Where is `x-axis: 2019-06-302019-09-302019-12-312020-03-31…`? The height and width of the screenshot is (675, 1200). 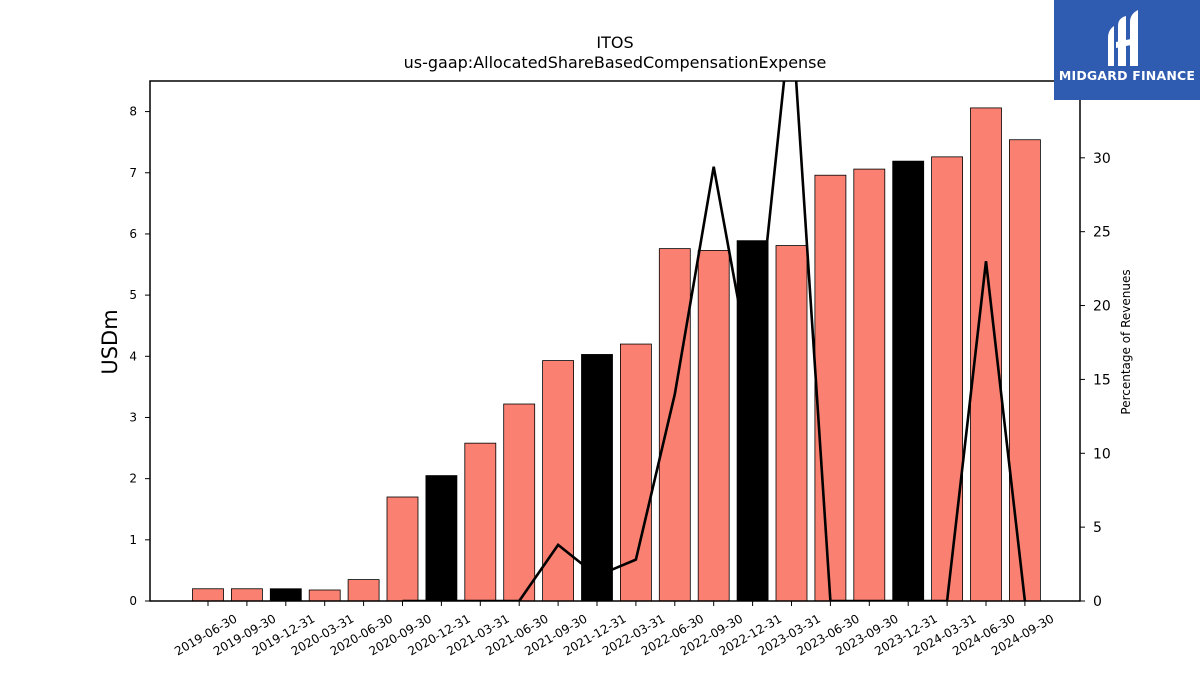
x-axis: 2019-06-302019-09-302019-12-312020-03-31… is located at coordinates (614, 629).